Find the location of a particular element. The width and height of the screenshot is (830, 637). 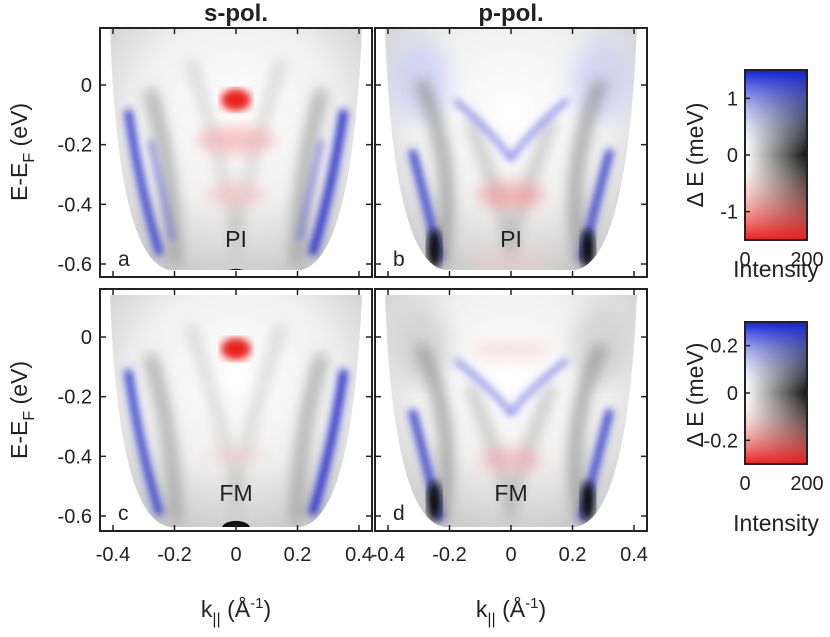

panel-d: d FM is located at coordinates (511, 410).